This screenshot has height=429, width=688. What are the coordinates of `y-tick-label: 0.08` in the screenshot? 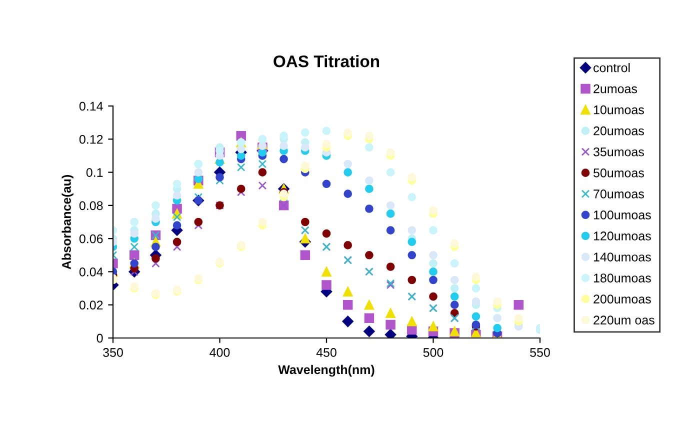 It's located at (91, 205).